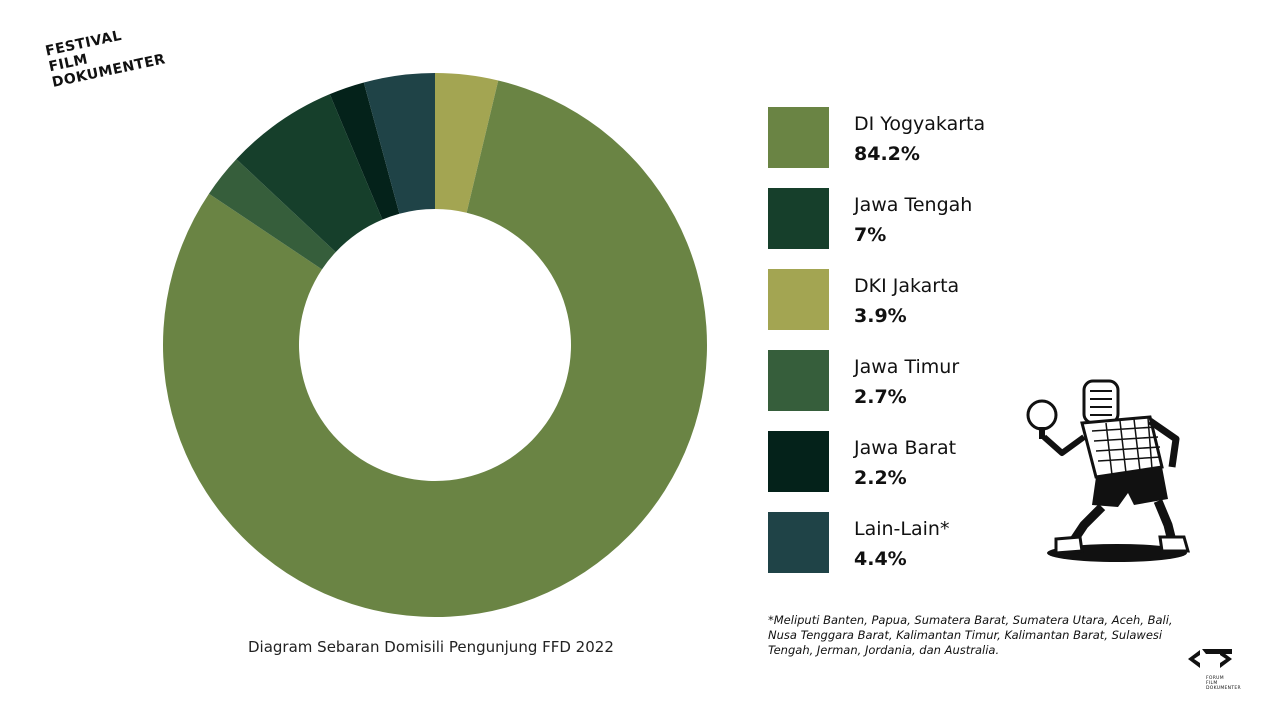 This screenshot has width=1280, height=720. I want to click on legend-swatch-jawa-tengah, so click(798, 218).